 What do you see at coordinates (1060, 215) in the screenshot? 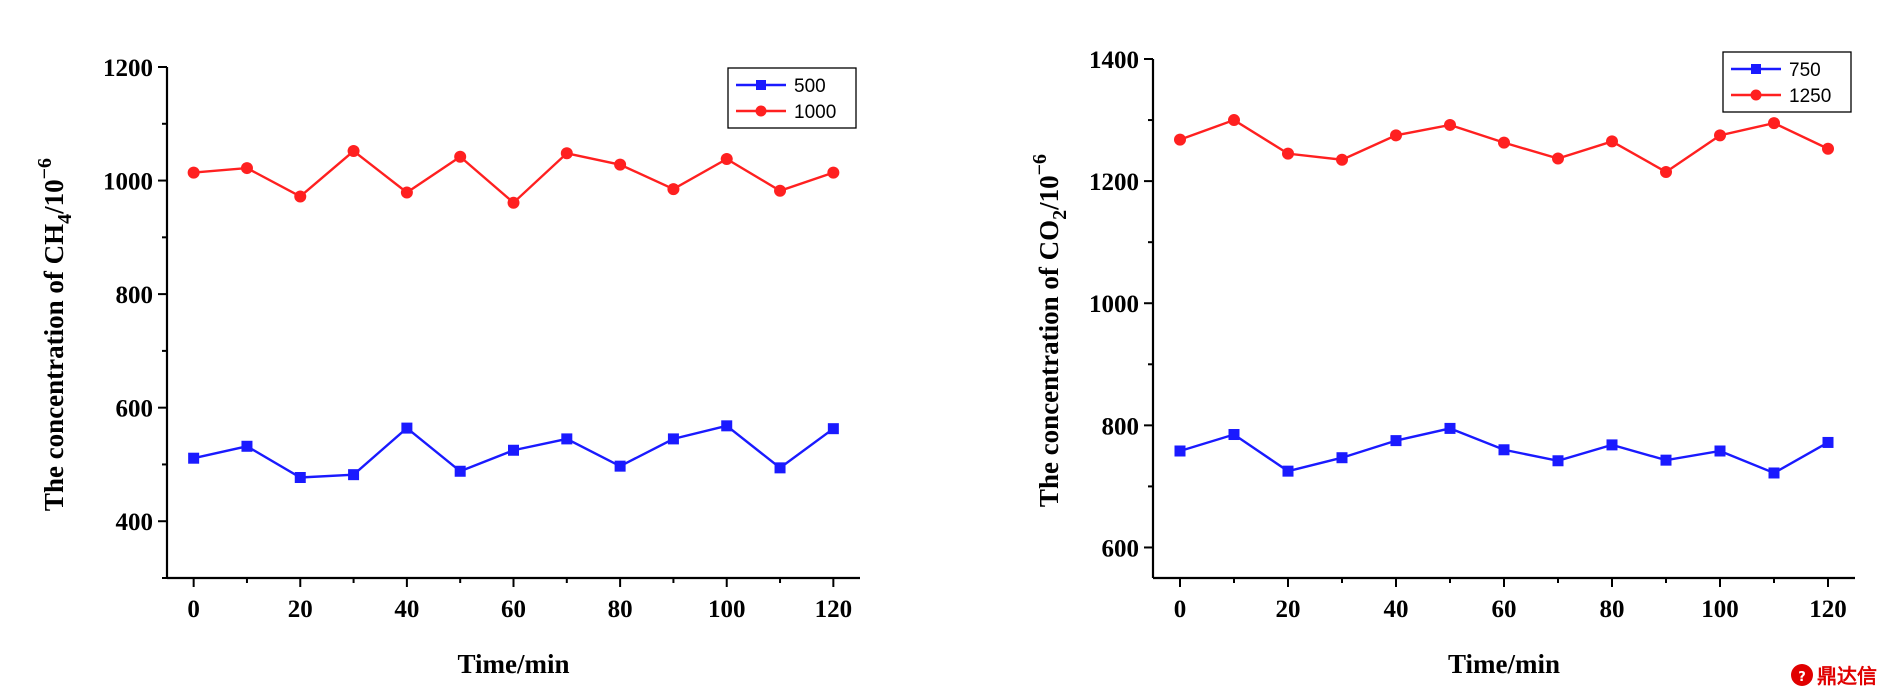
I see `y-axis-title-subscript: 2` at bounding box center [1060, 215].